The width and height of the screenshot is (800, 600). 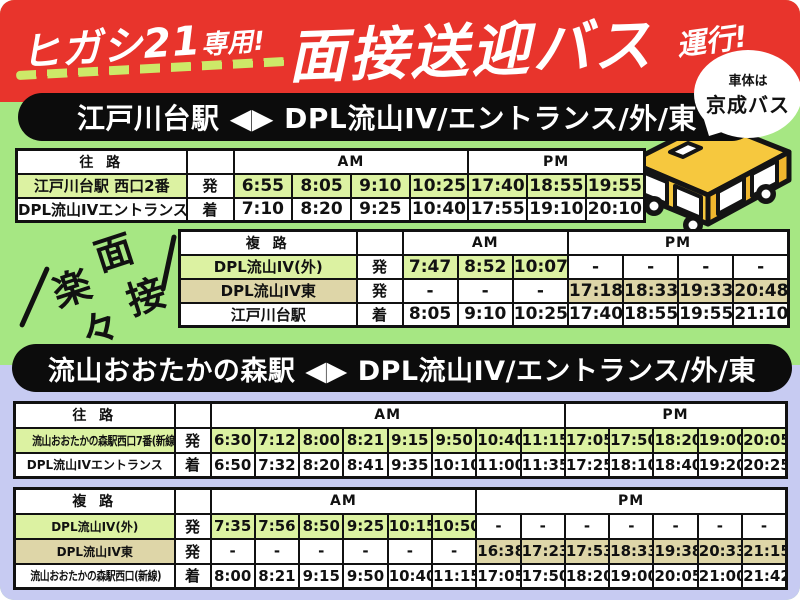 I want to click on time-cell: 6:50, so click(x=232, y=465).